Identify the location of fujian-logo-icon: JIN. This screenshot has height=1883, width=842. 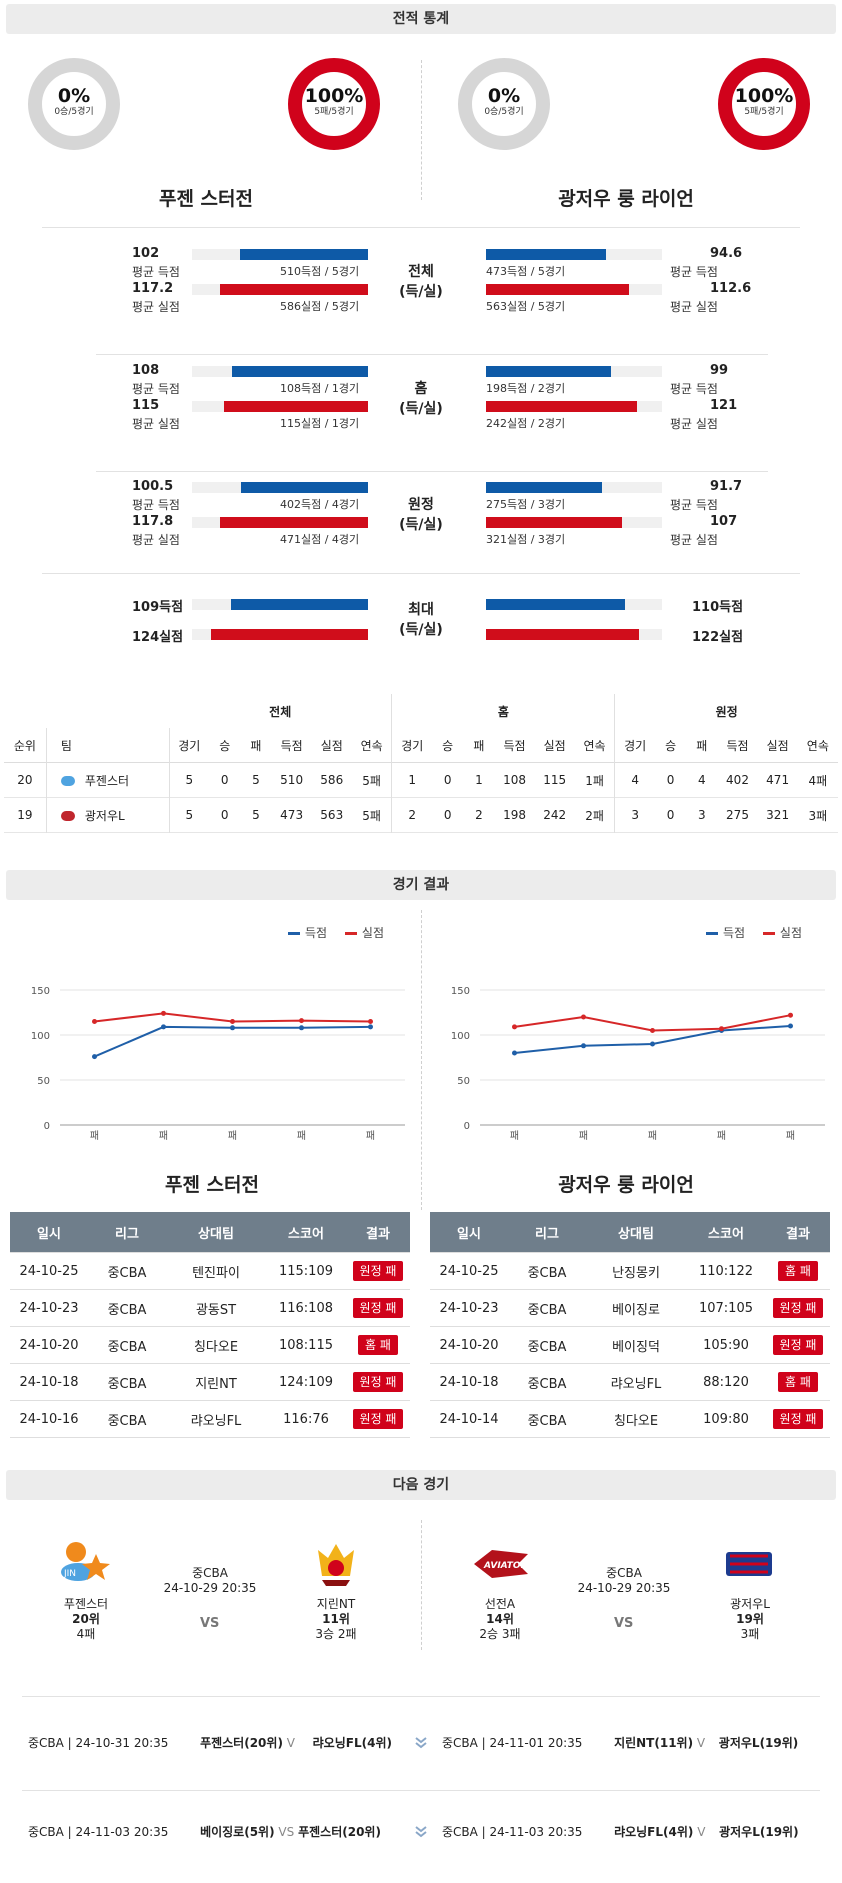
(85, 1561).